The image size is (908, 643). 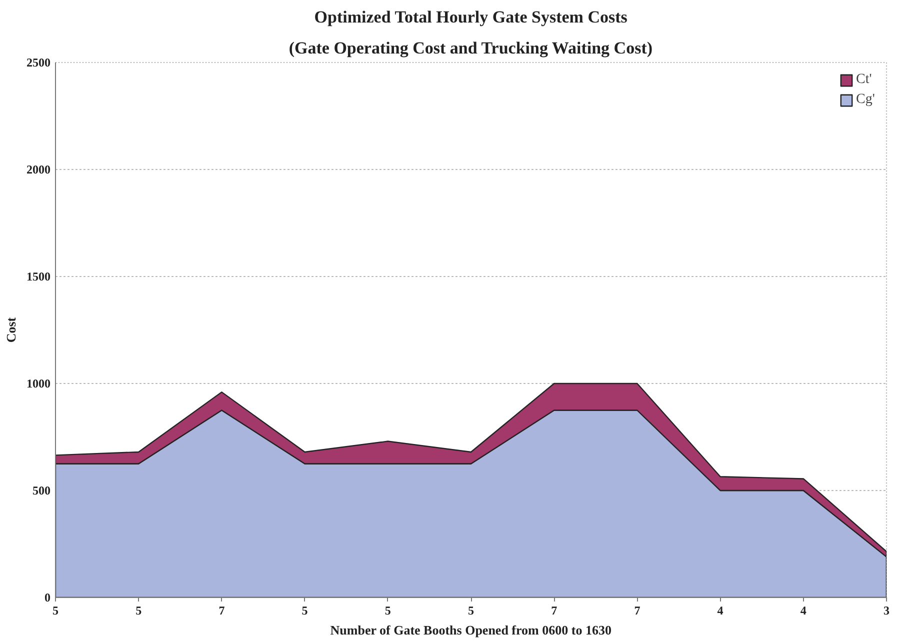 I want to click on legend-label: Ct', so click(x=864, y=80).